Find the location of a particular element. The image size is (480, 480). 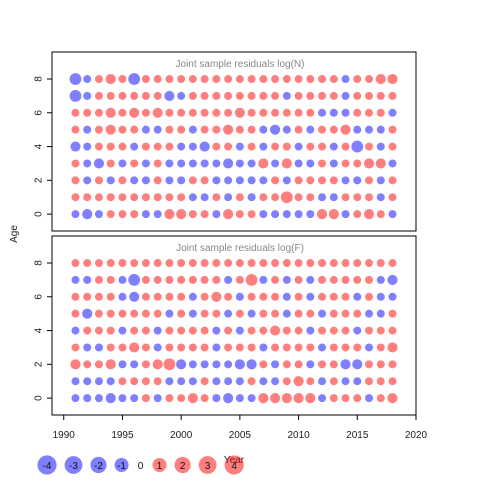

legend-item: 3 is located at coordinates (207, 465).